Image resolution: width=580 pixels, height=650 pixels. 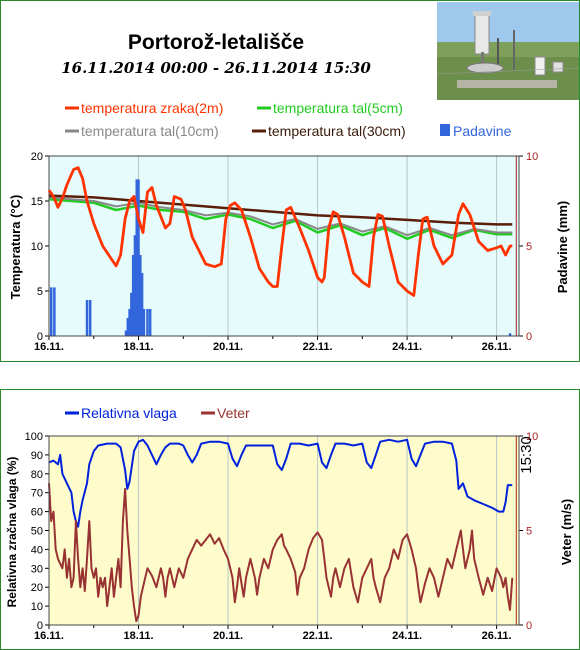 I want to click on chart1-x-tick-label: 20.11., so click(x=228, y=347).